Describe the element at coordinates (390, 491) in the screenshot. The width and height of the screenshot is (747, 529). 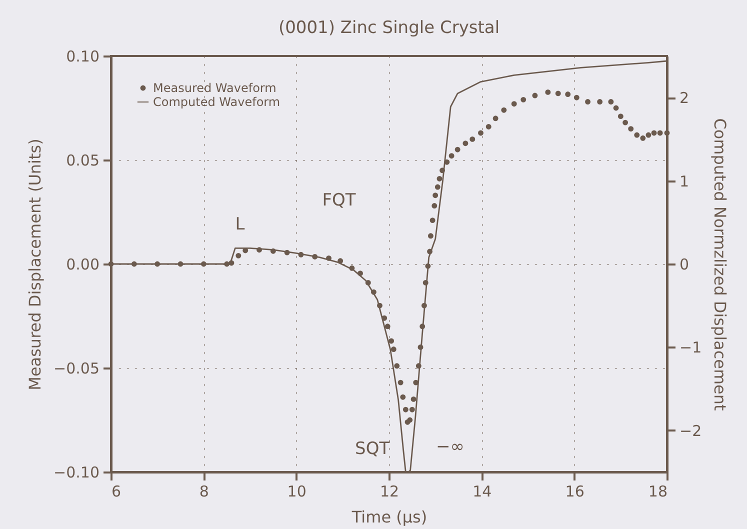
I see `x-tick-label: 12` at that location.